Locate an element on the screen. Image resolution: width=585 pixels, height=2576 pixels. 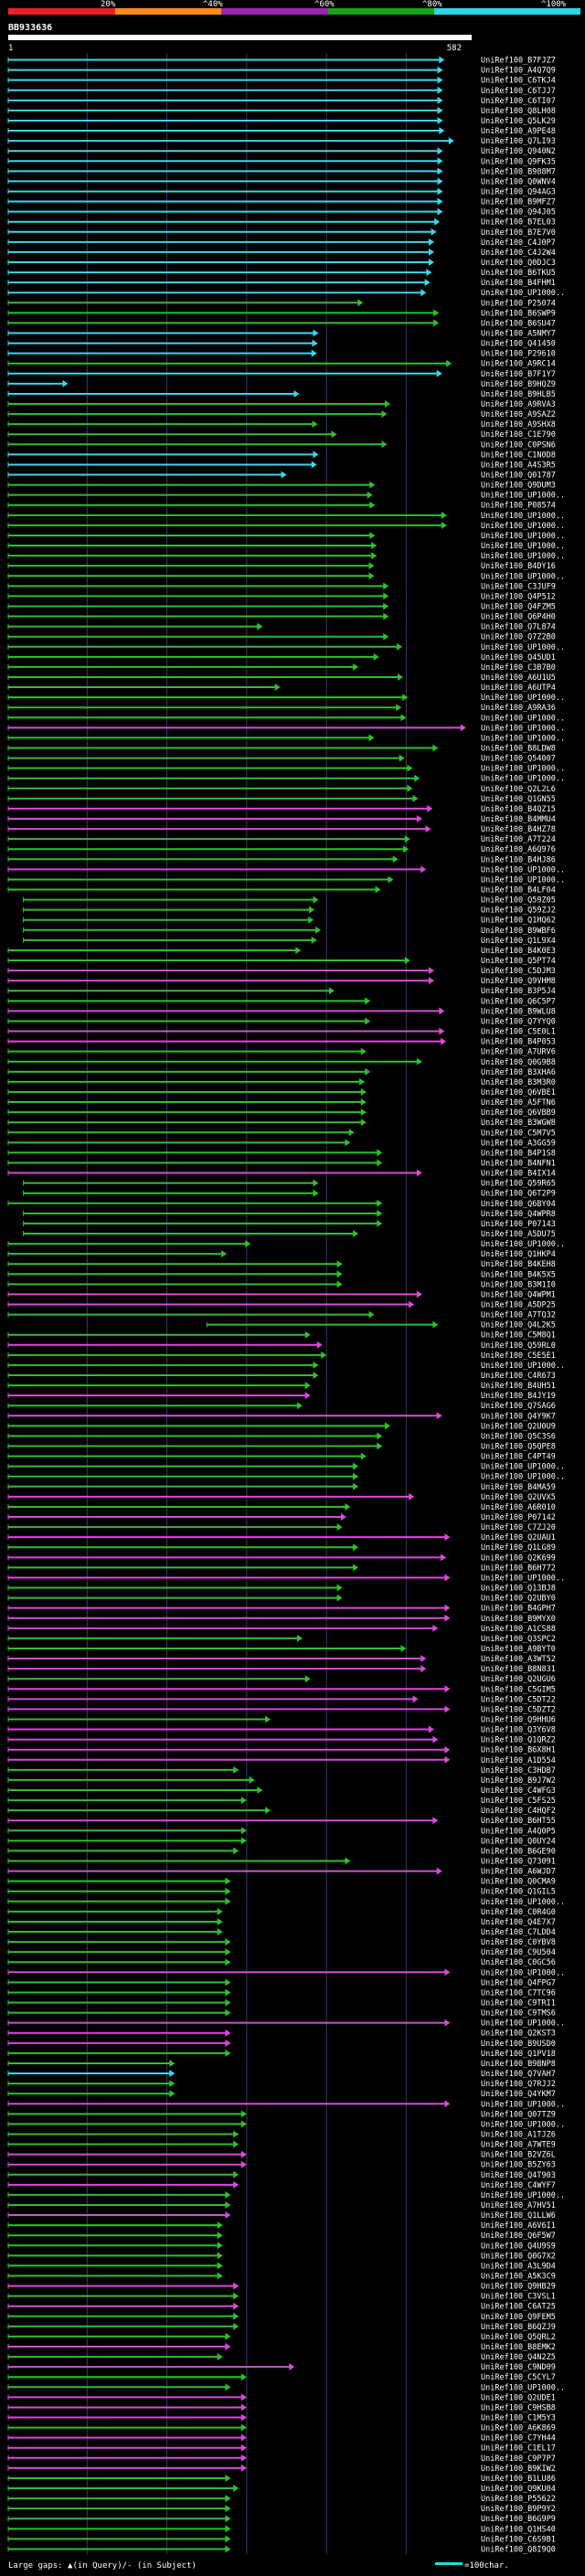
hit-row: UniRef100_C5E0L1 is located at coordinates (282, 1032).